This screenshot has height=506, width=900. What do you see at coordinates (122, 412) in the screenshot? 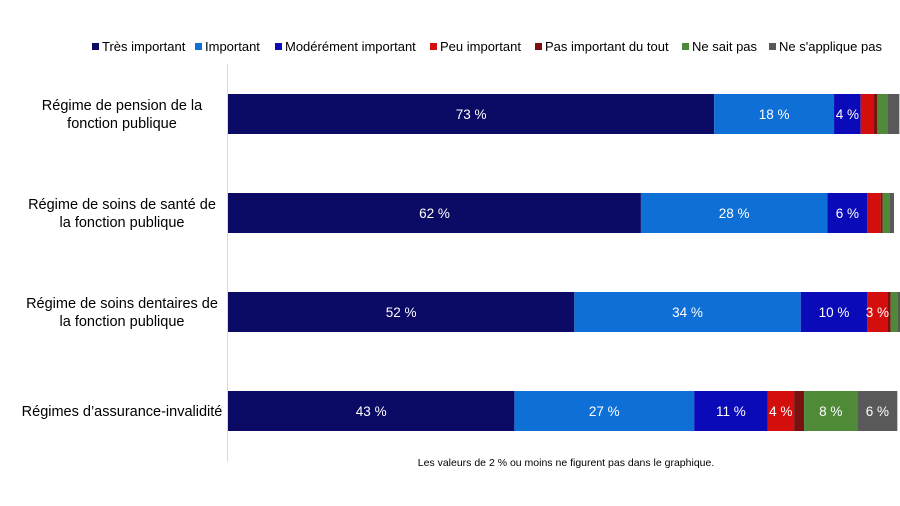
I see `category-label: Régimes d’assurance-invalidité` at bounding box center [122, 412].